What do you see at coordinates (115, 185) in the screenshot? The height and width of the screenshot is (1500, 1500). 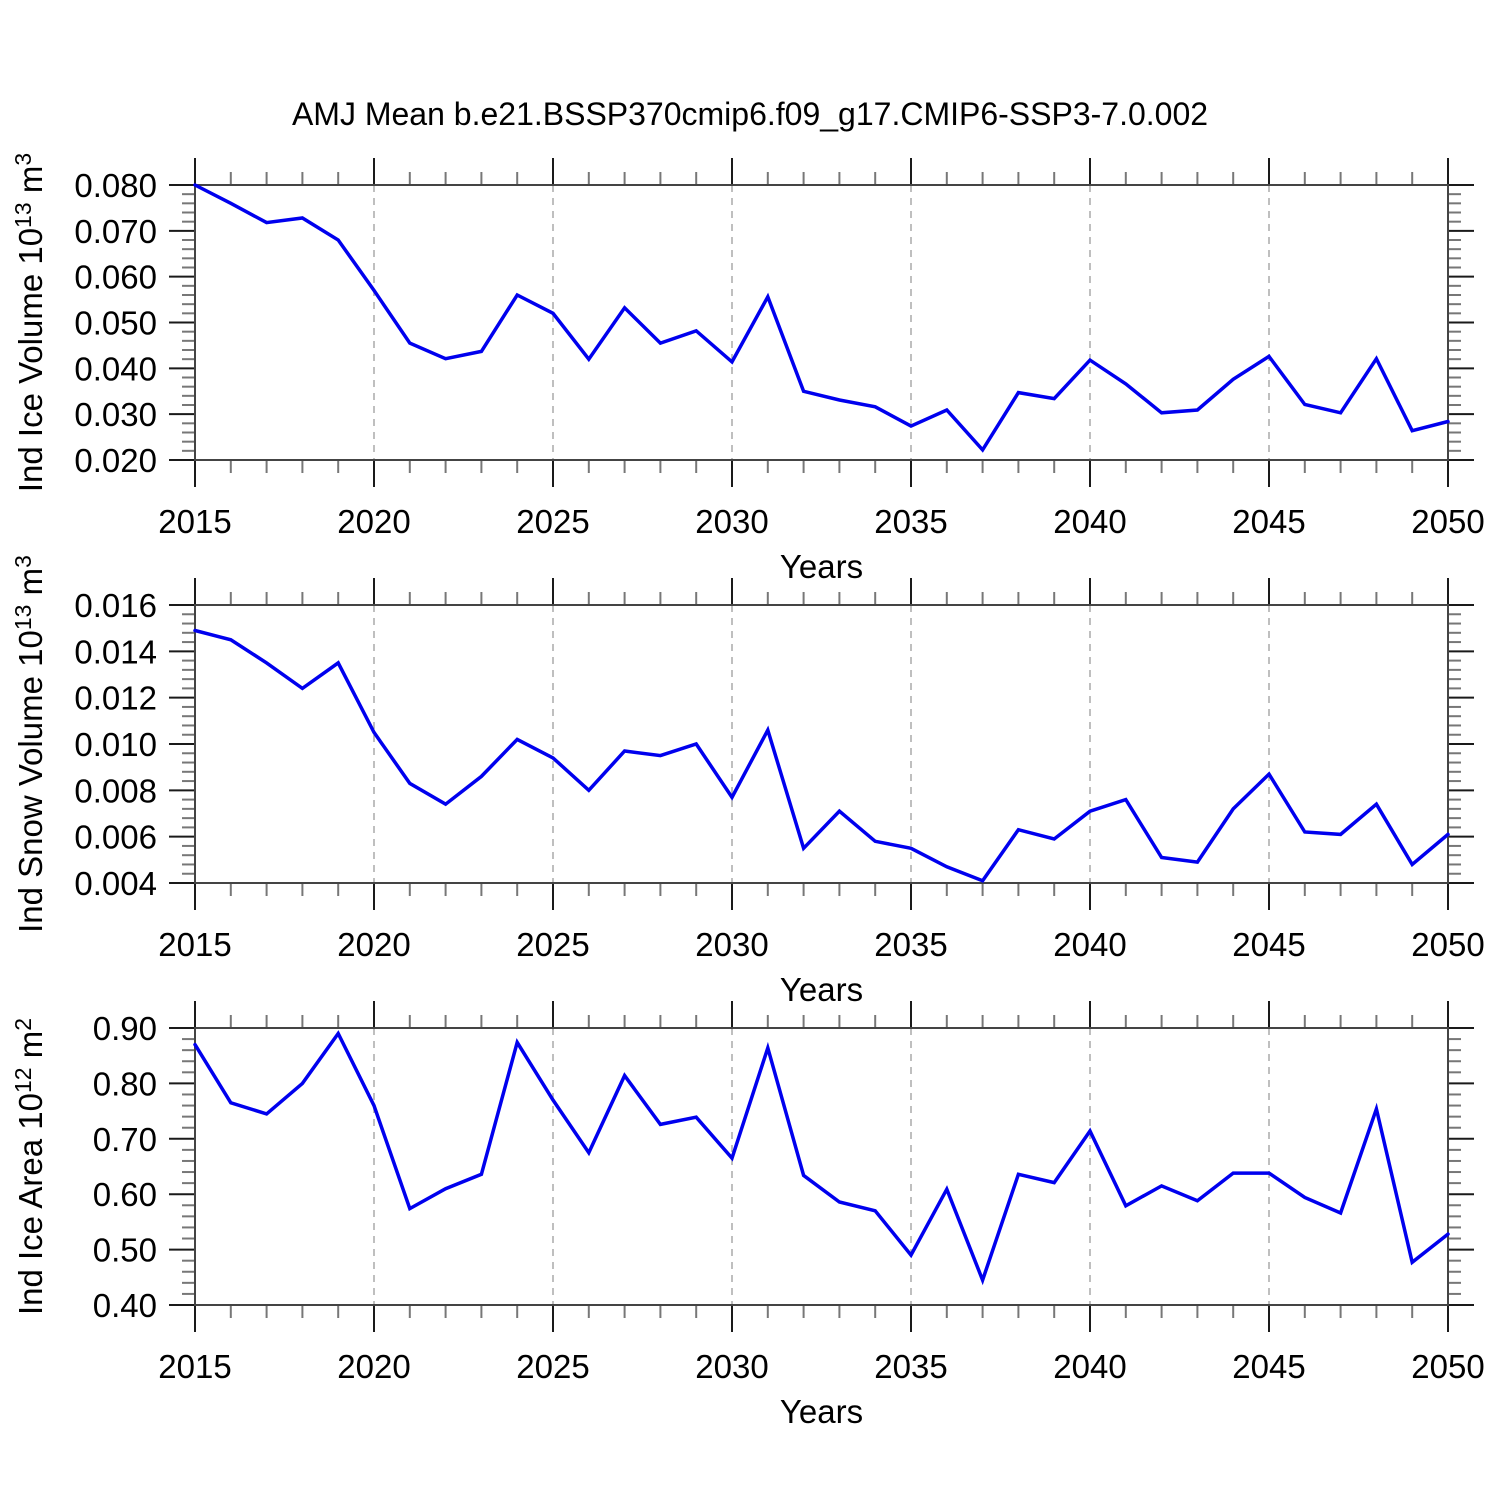 I see `y-tick-label: 0.080` at bounding box center [115, 185].